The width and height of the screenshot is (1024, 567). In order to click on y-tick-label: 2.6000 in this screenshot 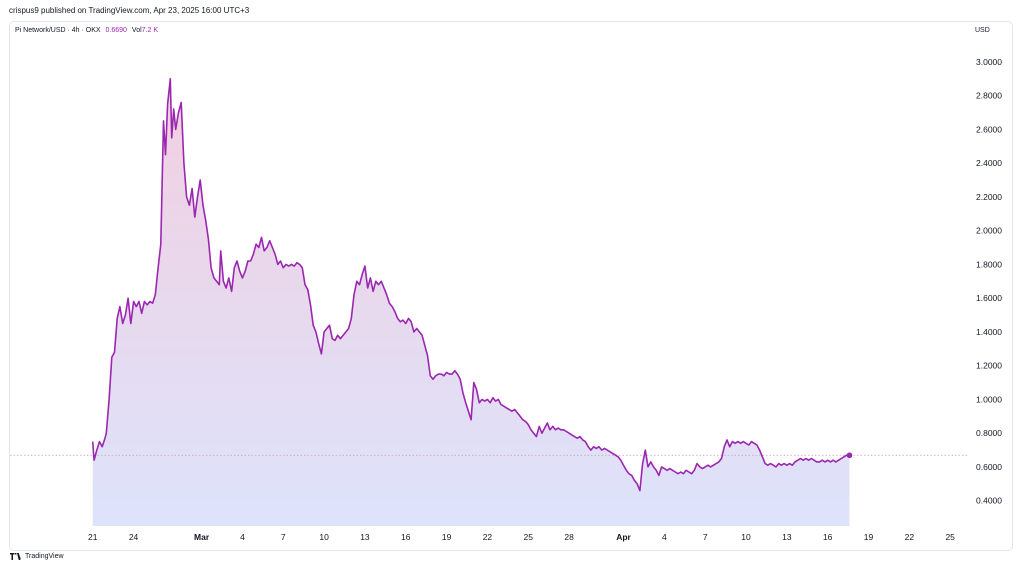, I will do `click(989, 129)`.